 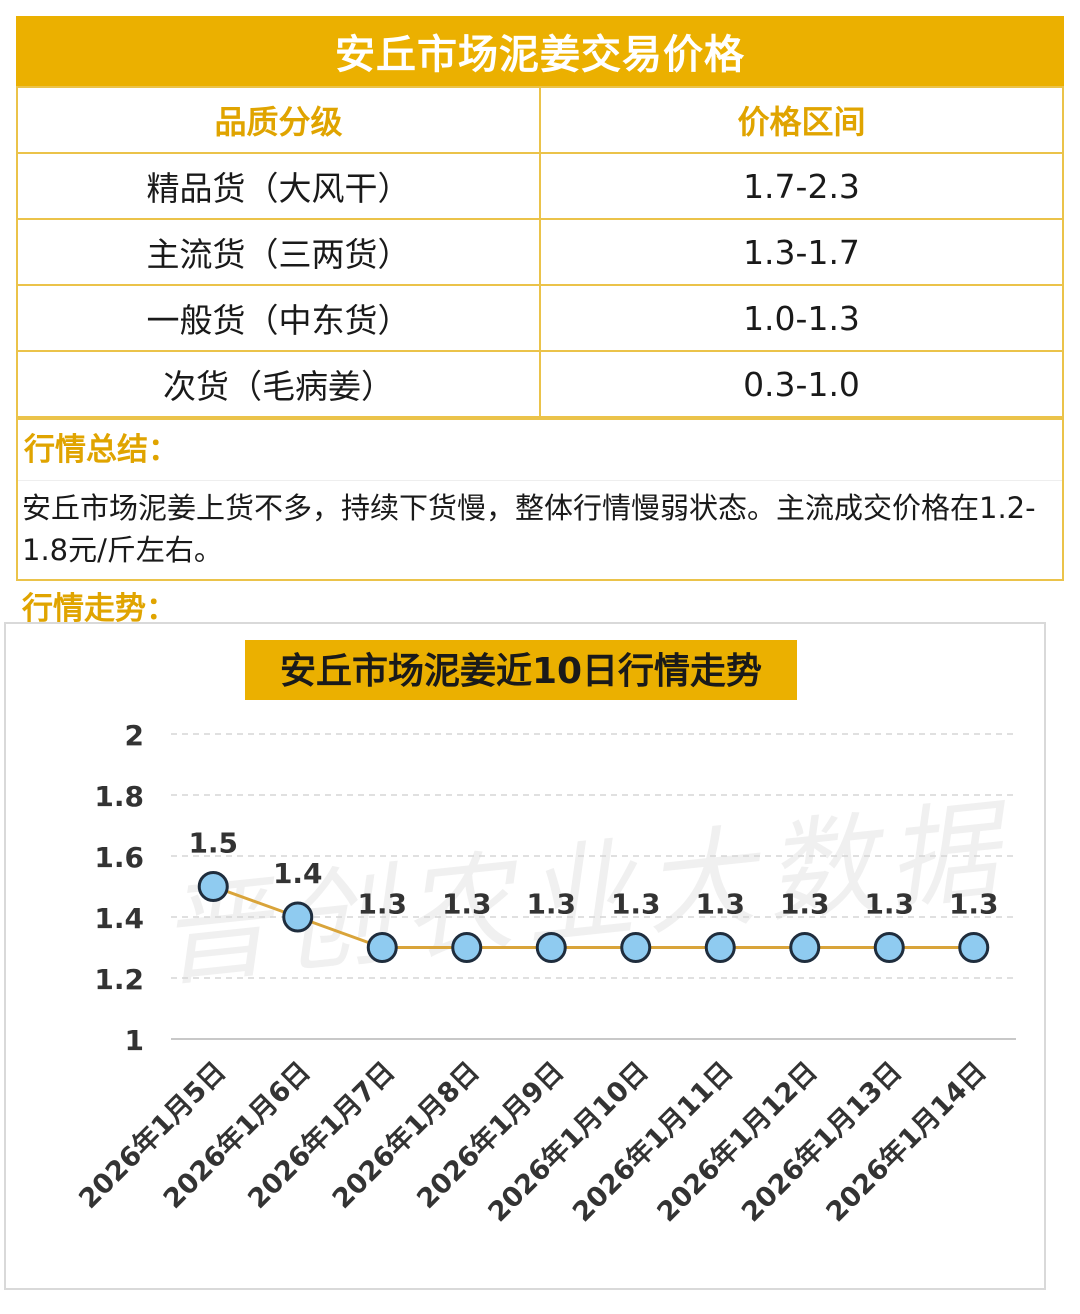 I want to click on column-header-grade: 品质分级, so click(x=278, y=120).